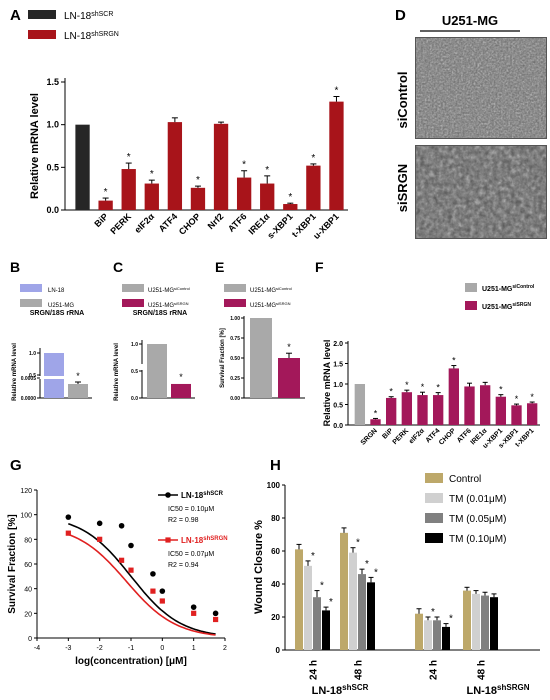 Image resolution: width=550 pixels, height=700 pixels. Describe the element at coordinates (117, 372) in the screenshot. I see `c-y-label: Relative mRNA level` at that location.